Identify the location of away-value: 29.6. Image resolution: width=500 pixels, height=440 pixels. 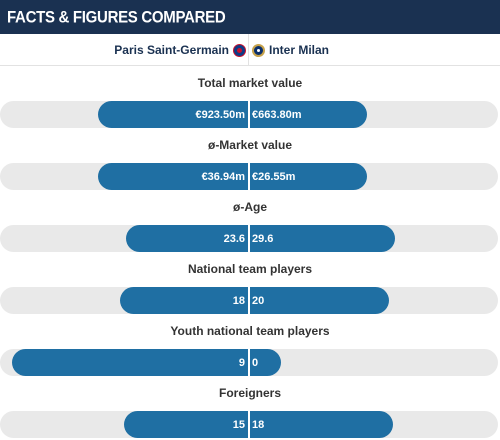
(263, 238).